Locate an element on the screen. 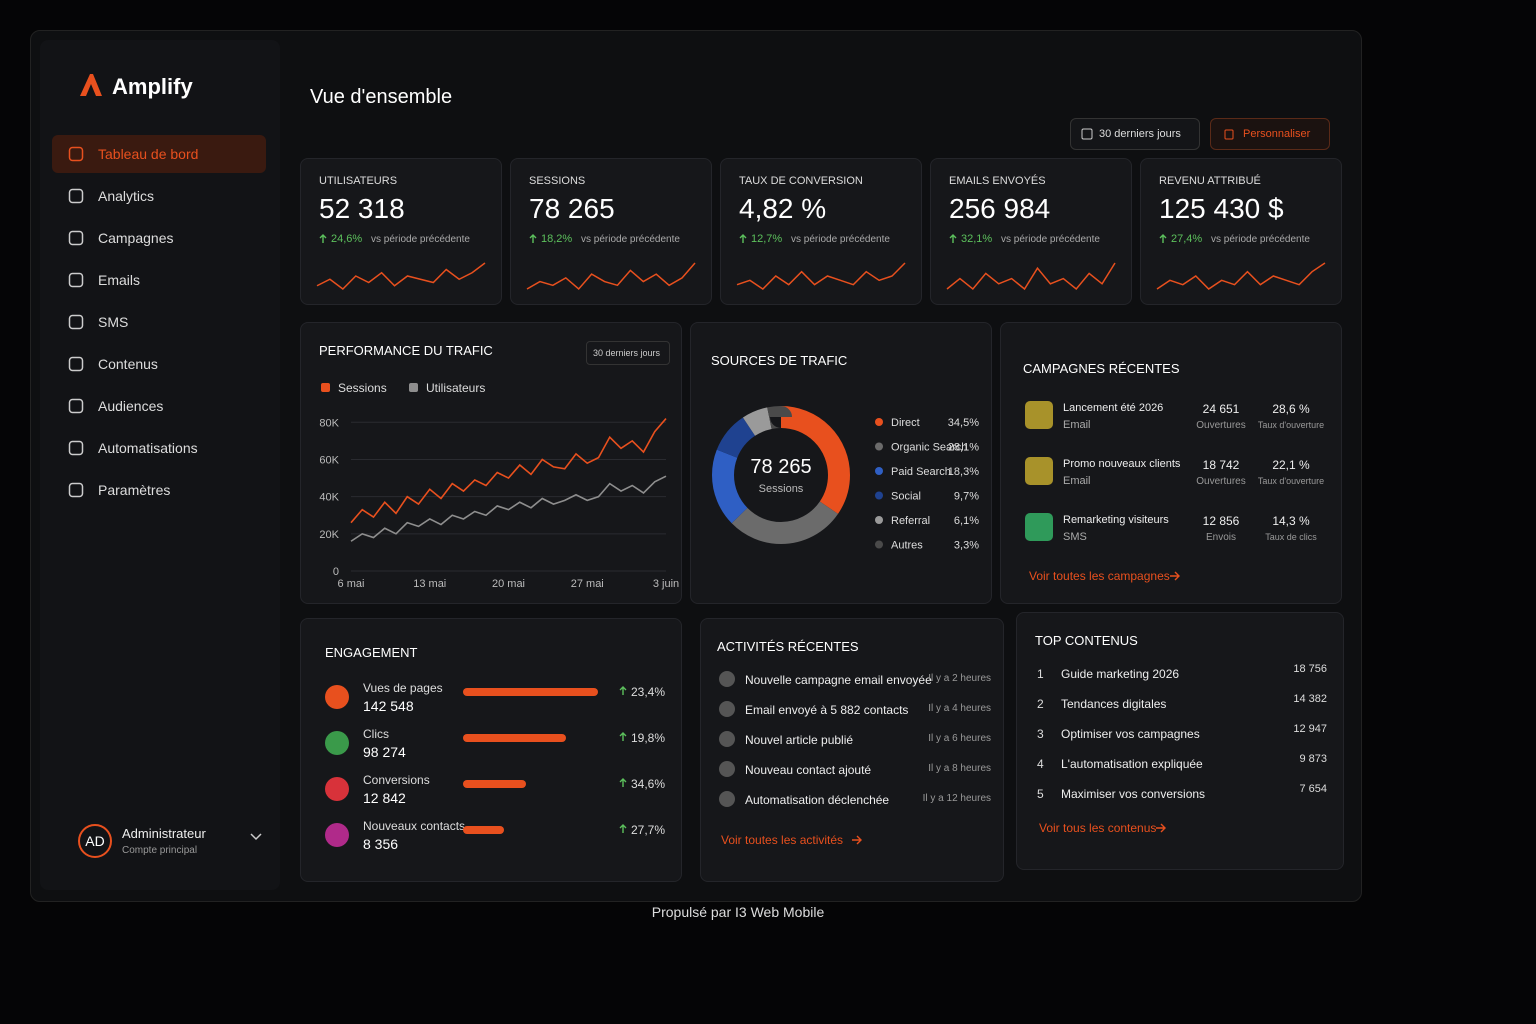 This screenshot has width=1536, height=1024. contents-link: Voir tous les contenus is located at coordinates (1098, 828).